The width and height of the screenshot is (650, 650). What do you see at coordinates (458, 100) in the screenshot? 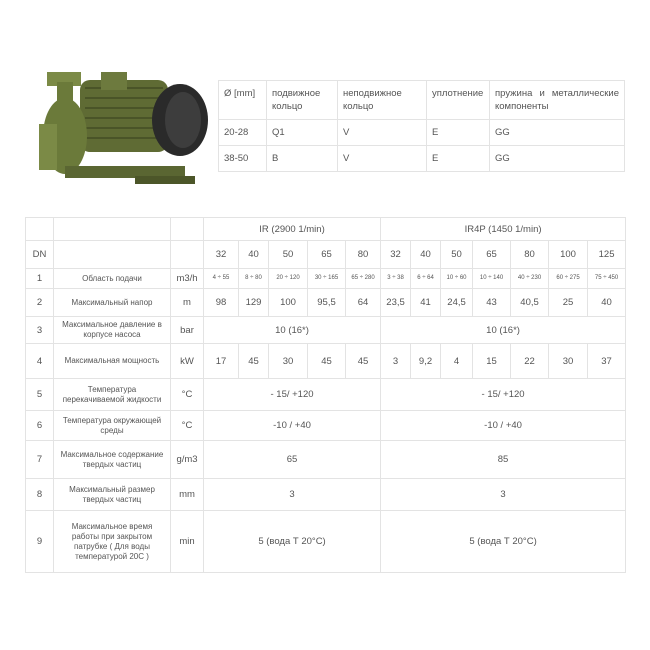
I see `header-cell: уплотнение` at bounding box center [458, 100].